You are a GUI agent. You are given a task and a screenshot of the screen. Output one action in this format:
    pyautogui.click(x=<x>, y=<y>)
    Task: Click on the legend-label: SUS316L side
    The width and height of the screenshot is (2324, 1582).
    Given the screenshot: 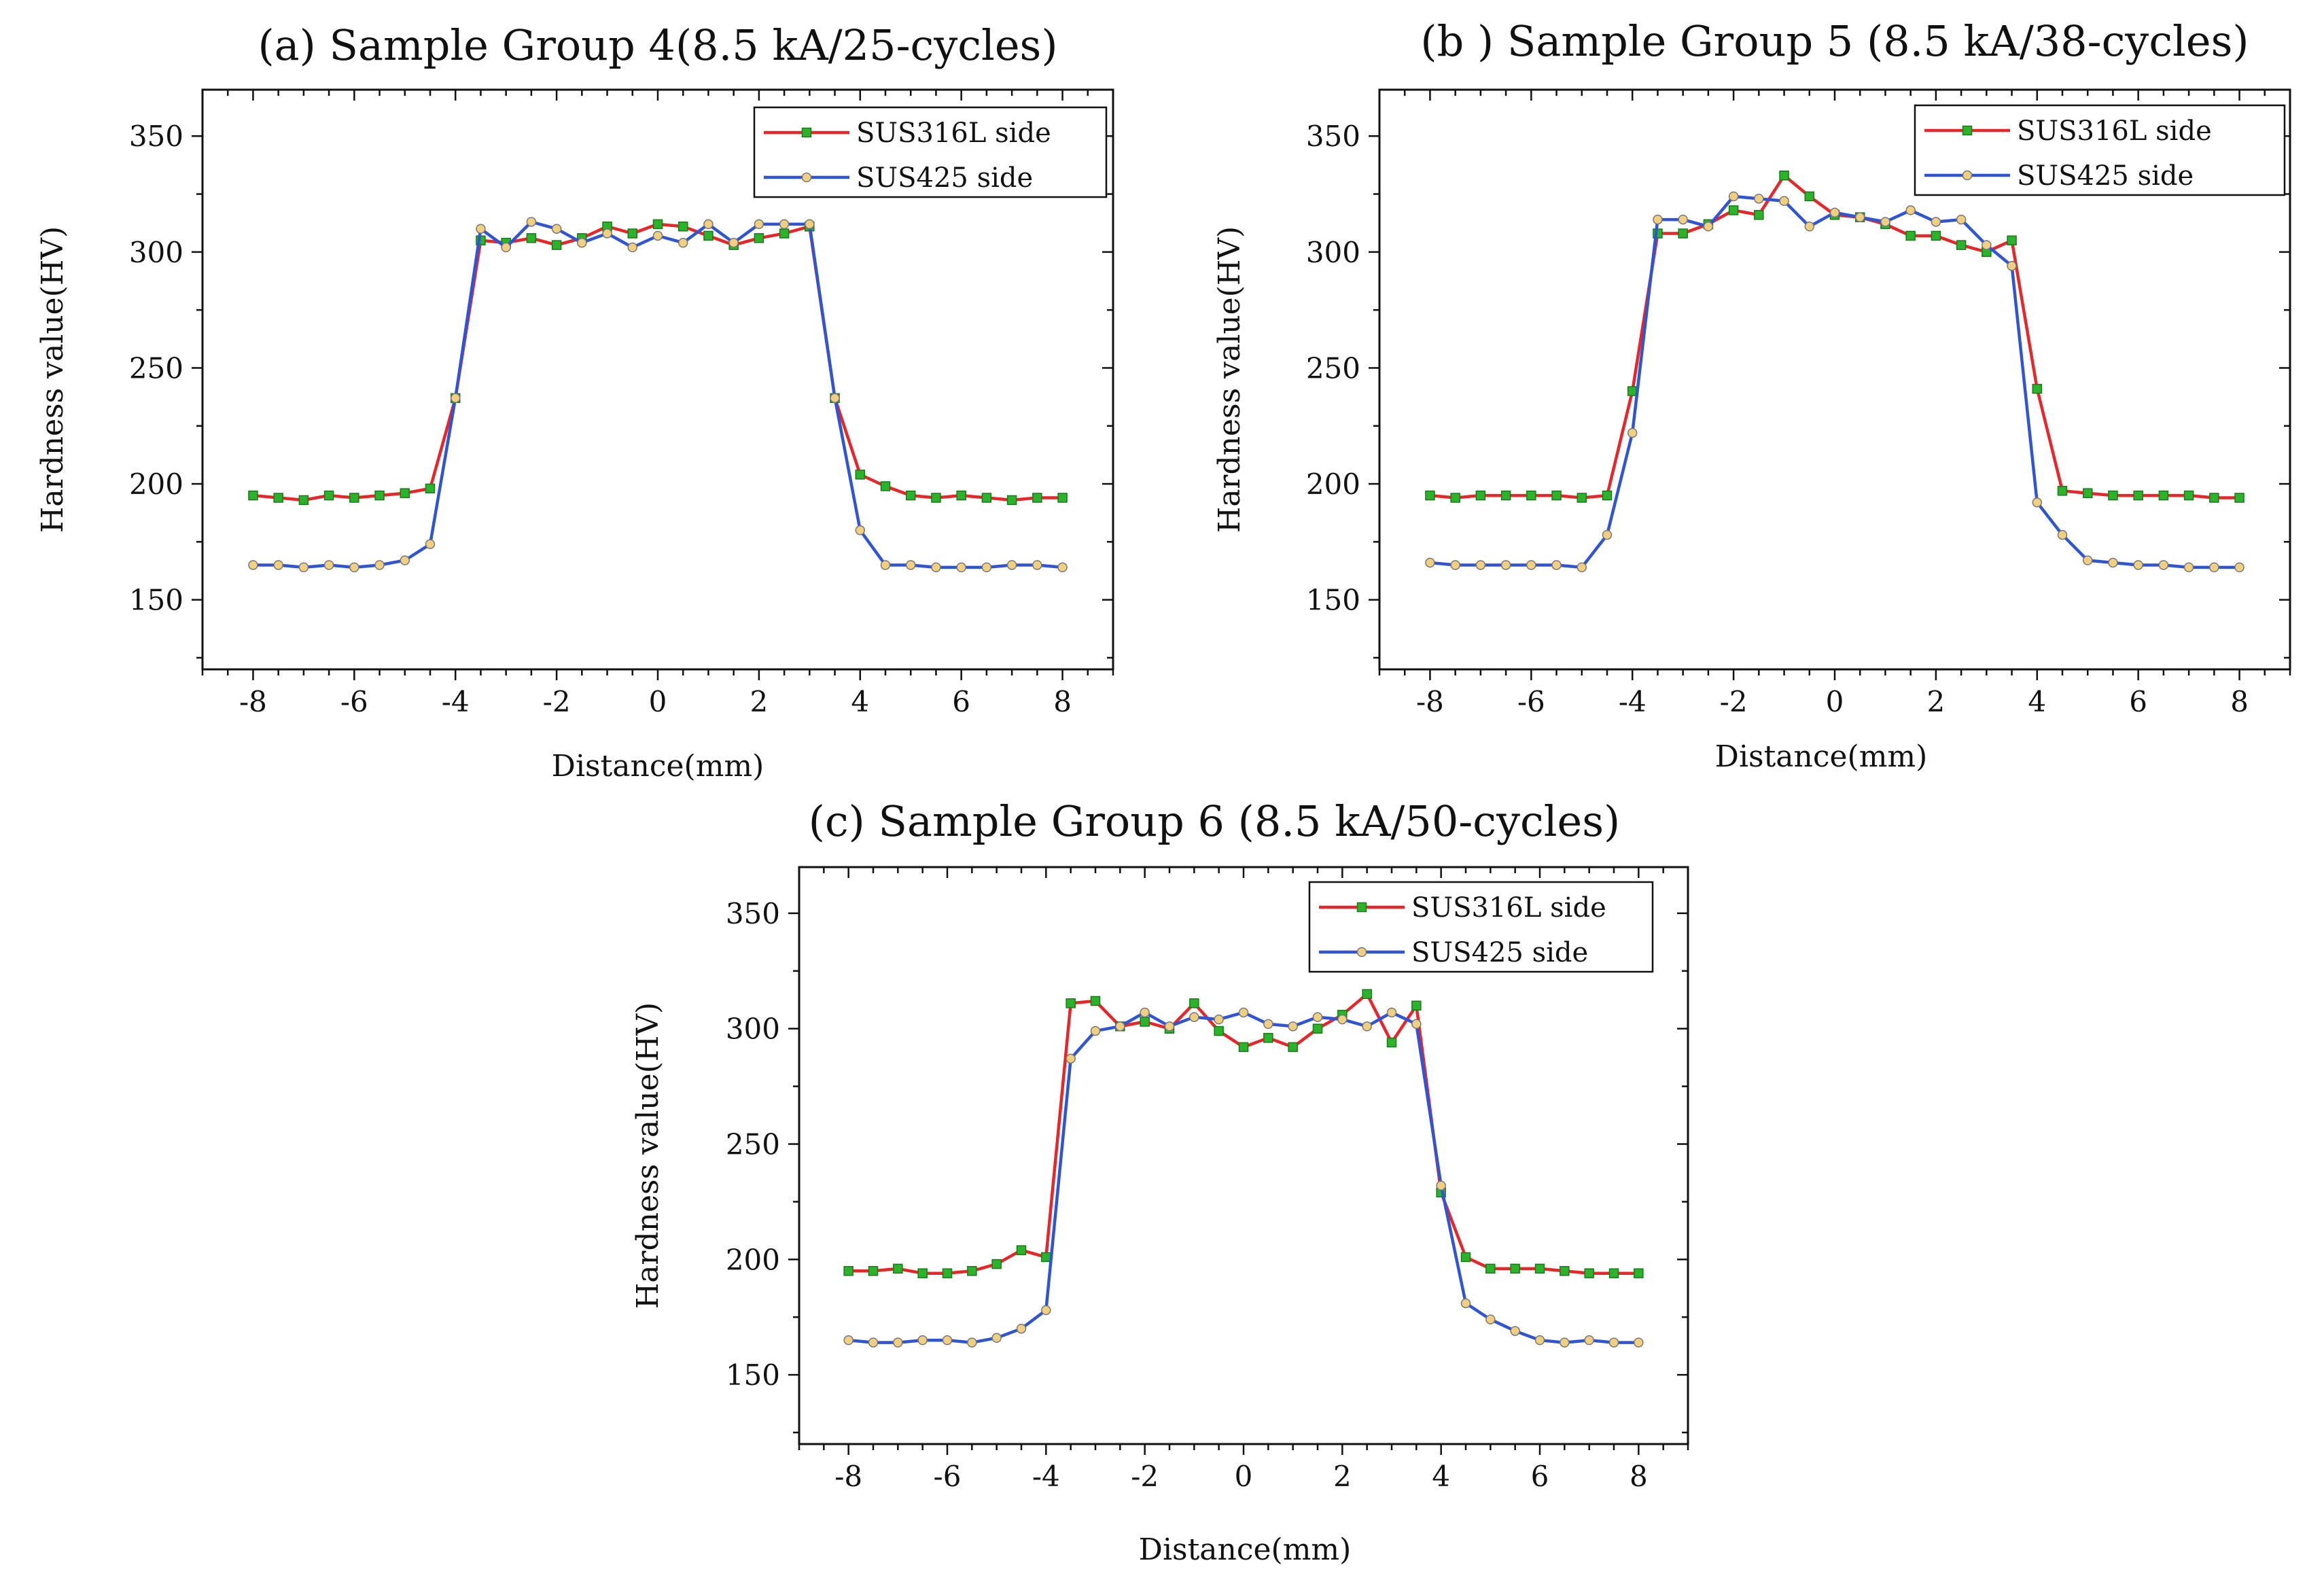 What is the action you would take?
    pyautogui.click(x=2114, y=131)
    